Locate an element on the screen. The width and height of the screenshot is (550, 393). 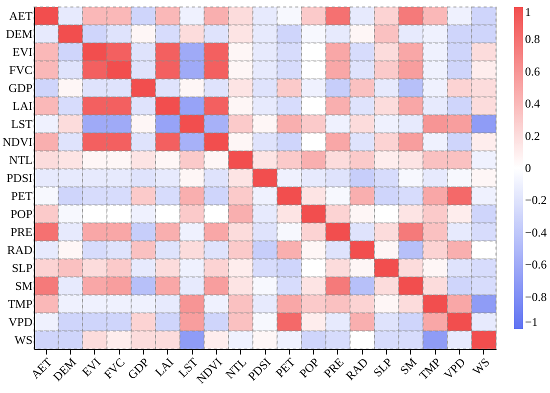
x-tick-label: SM is located at coordinates (408, 366).